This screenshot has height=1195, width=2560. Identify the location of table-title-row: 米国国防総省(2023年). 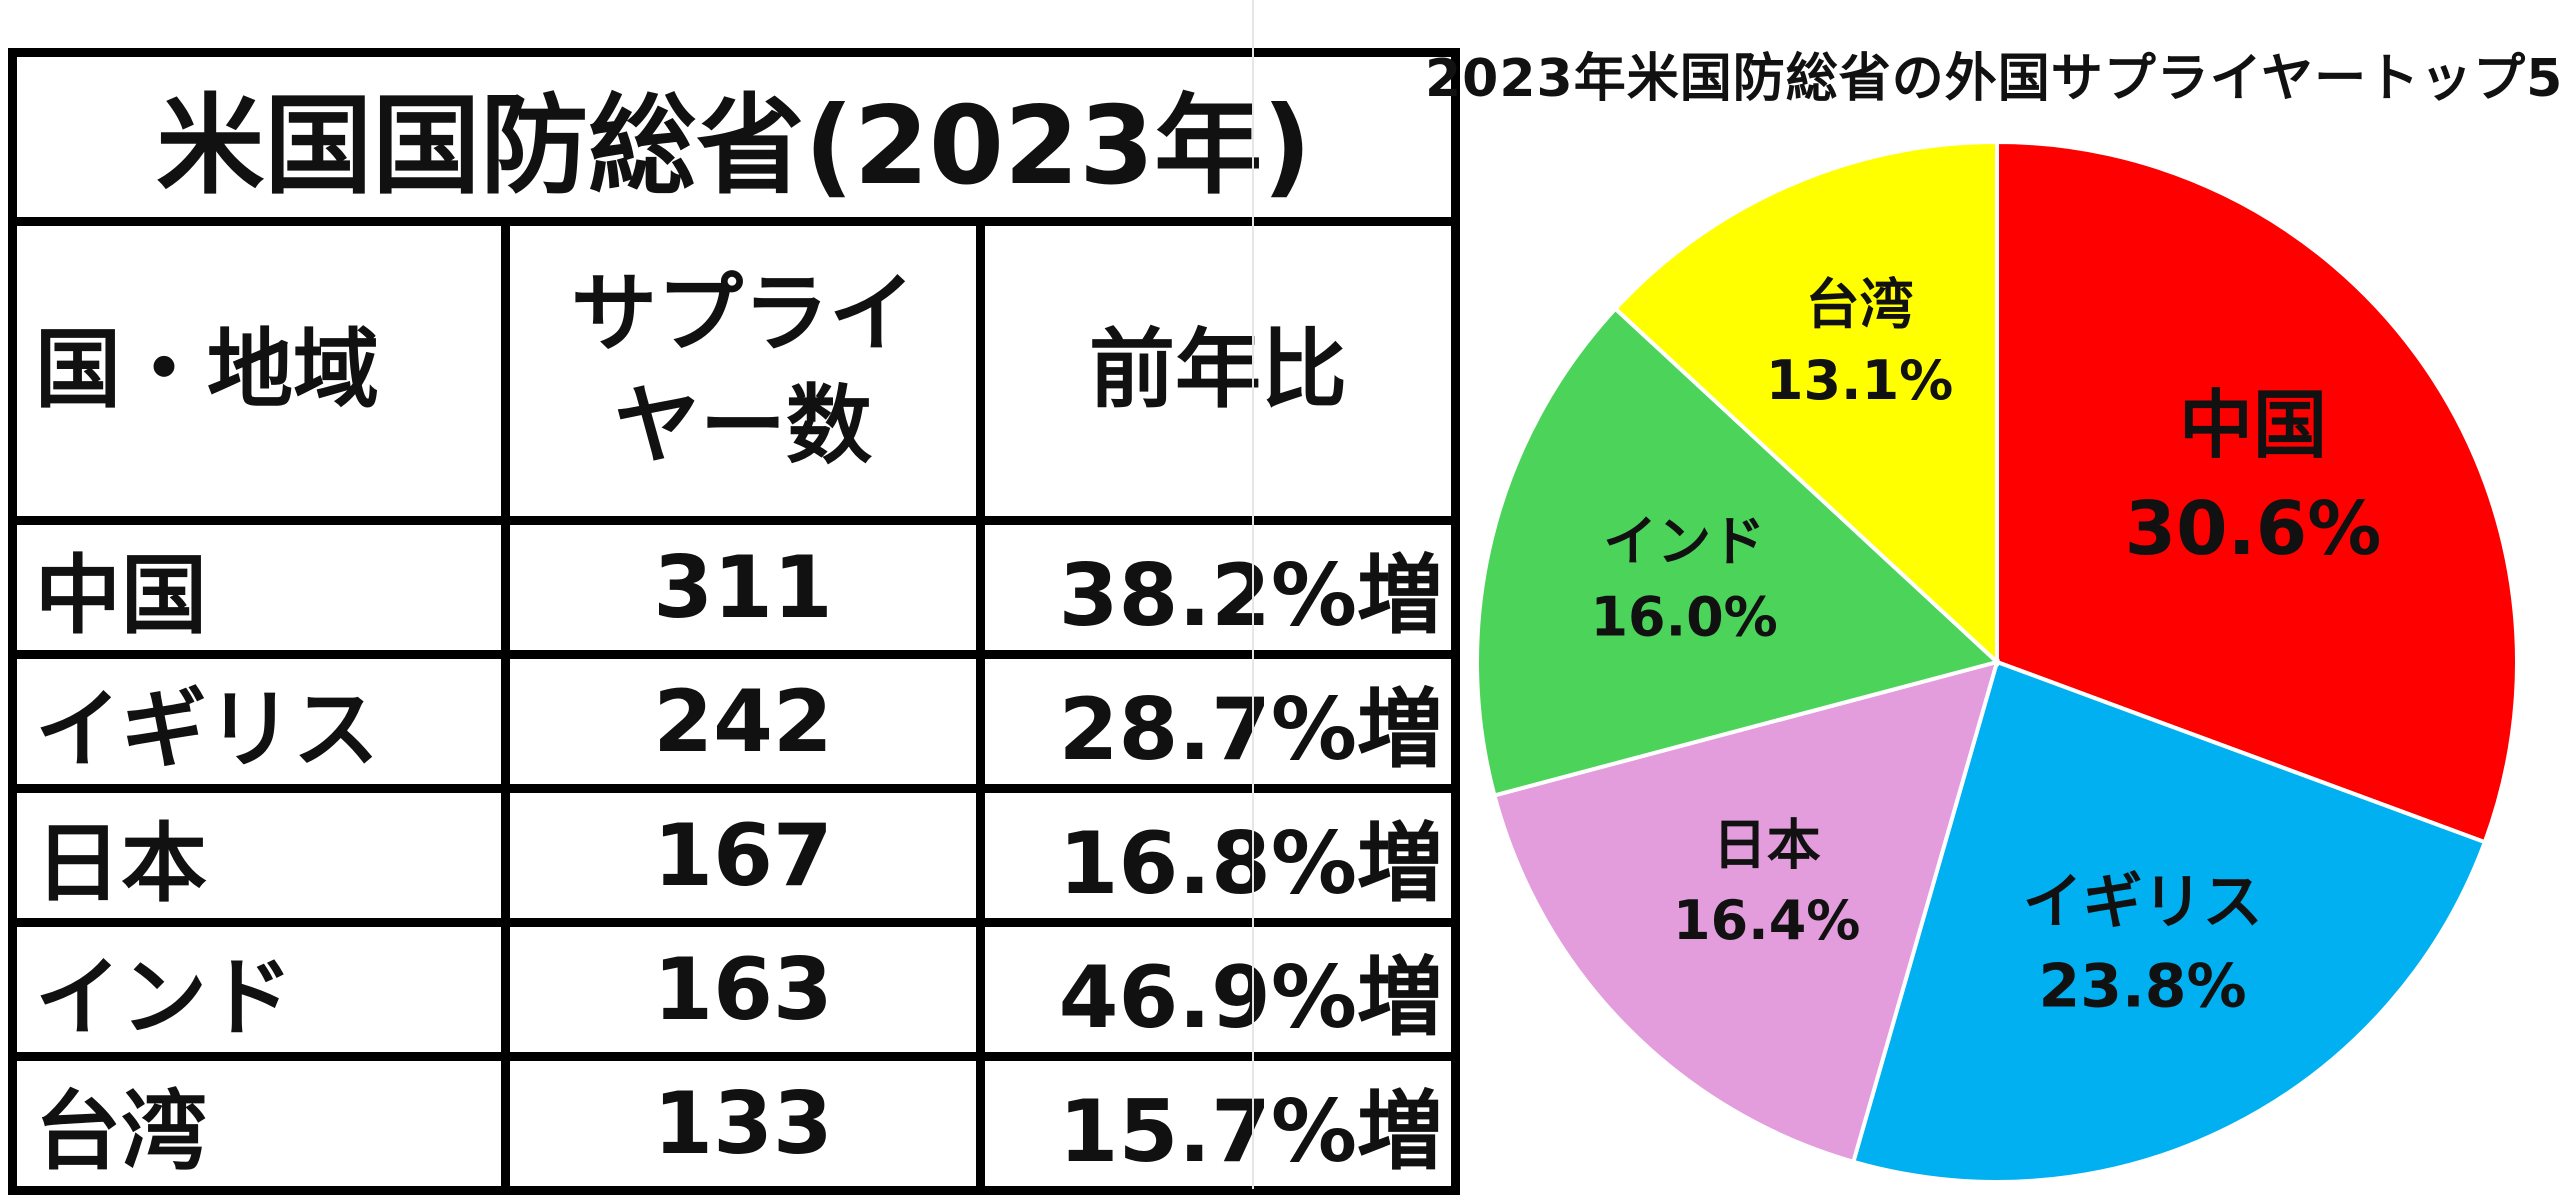
(734, 137).